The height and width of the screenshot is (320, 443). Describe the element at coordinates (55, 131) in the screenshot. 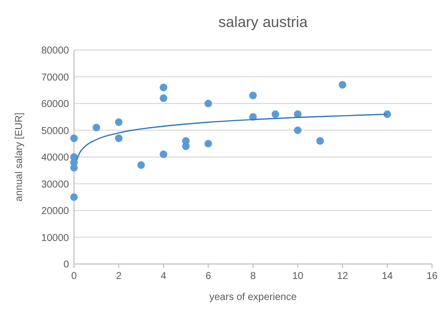

I see `y-tick-label: 50000` at that location.